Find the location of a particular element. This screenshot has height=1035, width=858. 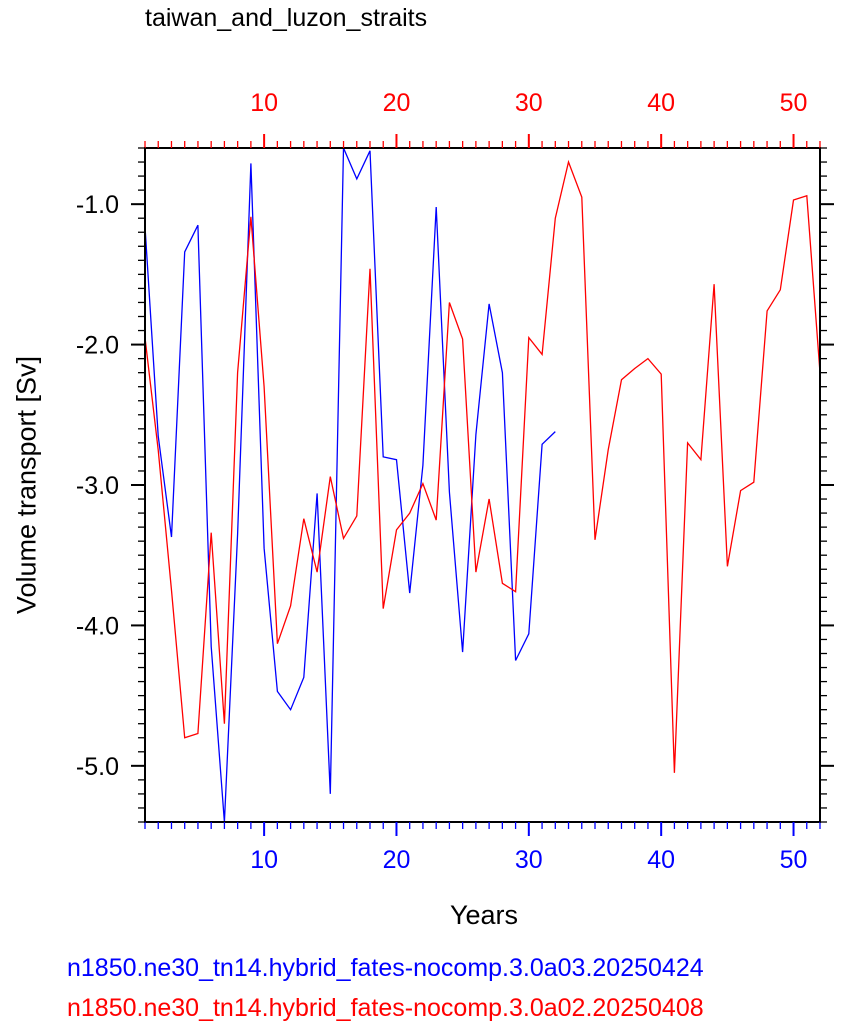

y-tick-label: -1.0 is located at coordinates (97, 205).